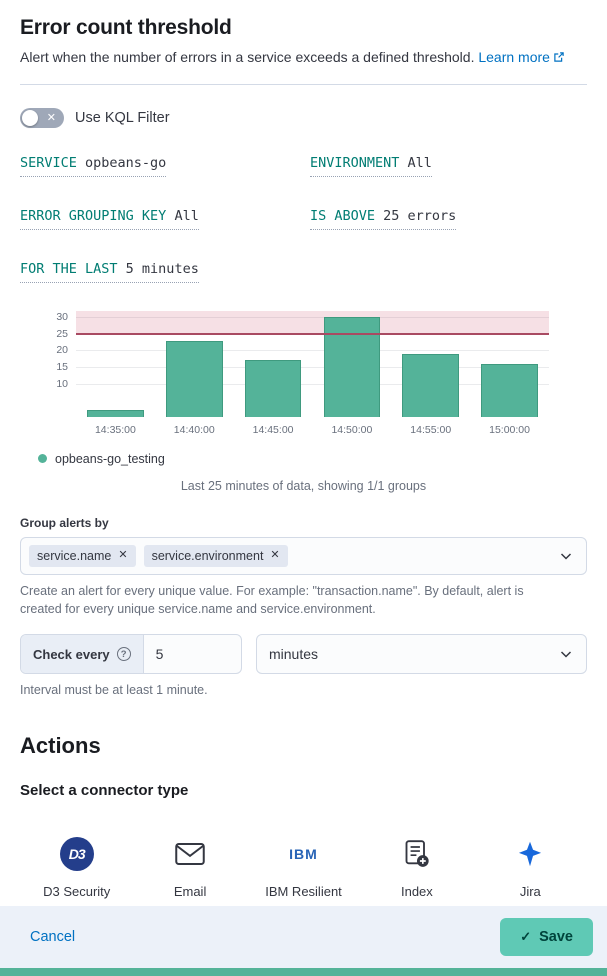  What do you see at coordinates (556, 937) in the screenshot?
I see `save-button-label: Save` at bounding box center [556, 937].